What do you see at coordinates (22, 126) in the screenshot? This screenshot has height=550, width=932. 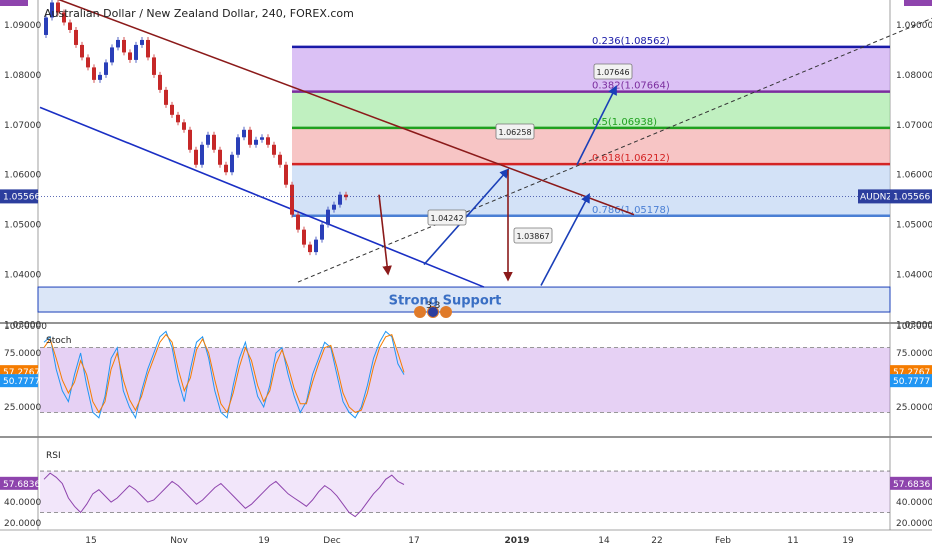 I see `price-tick-left: 1.07000` at bounding box center [22, 126].